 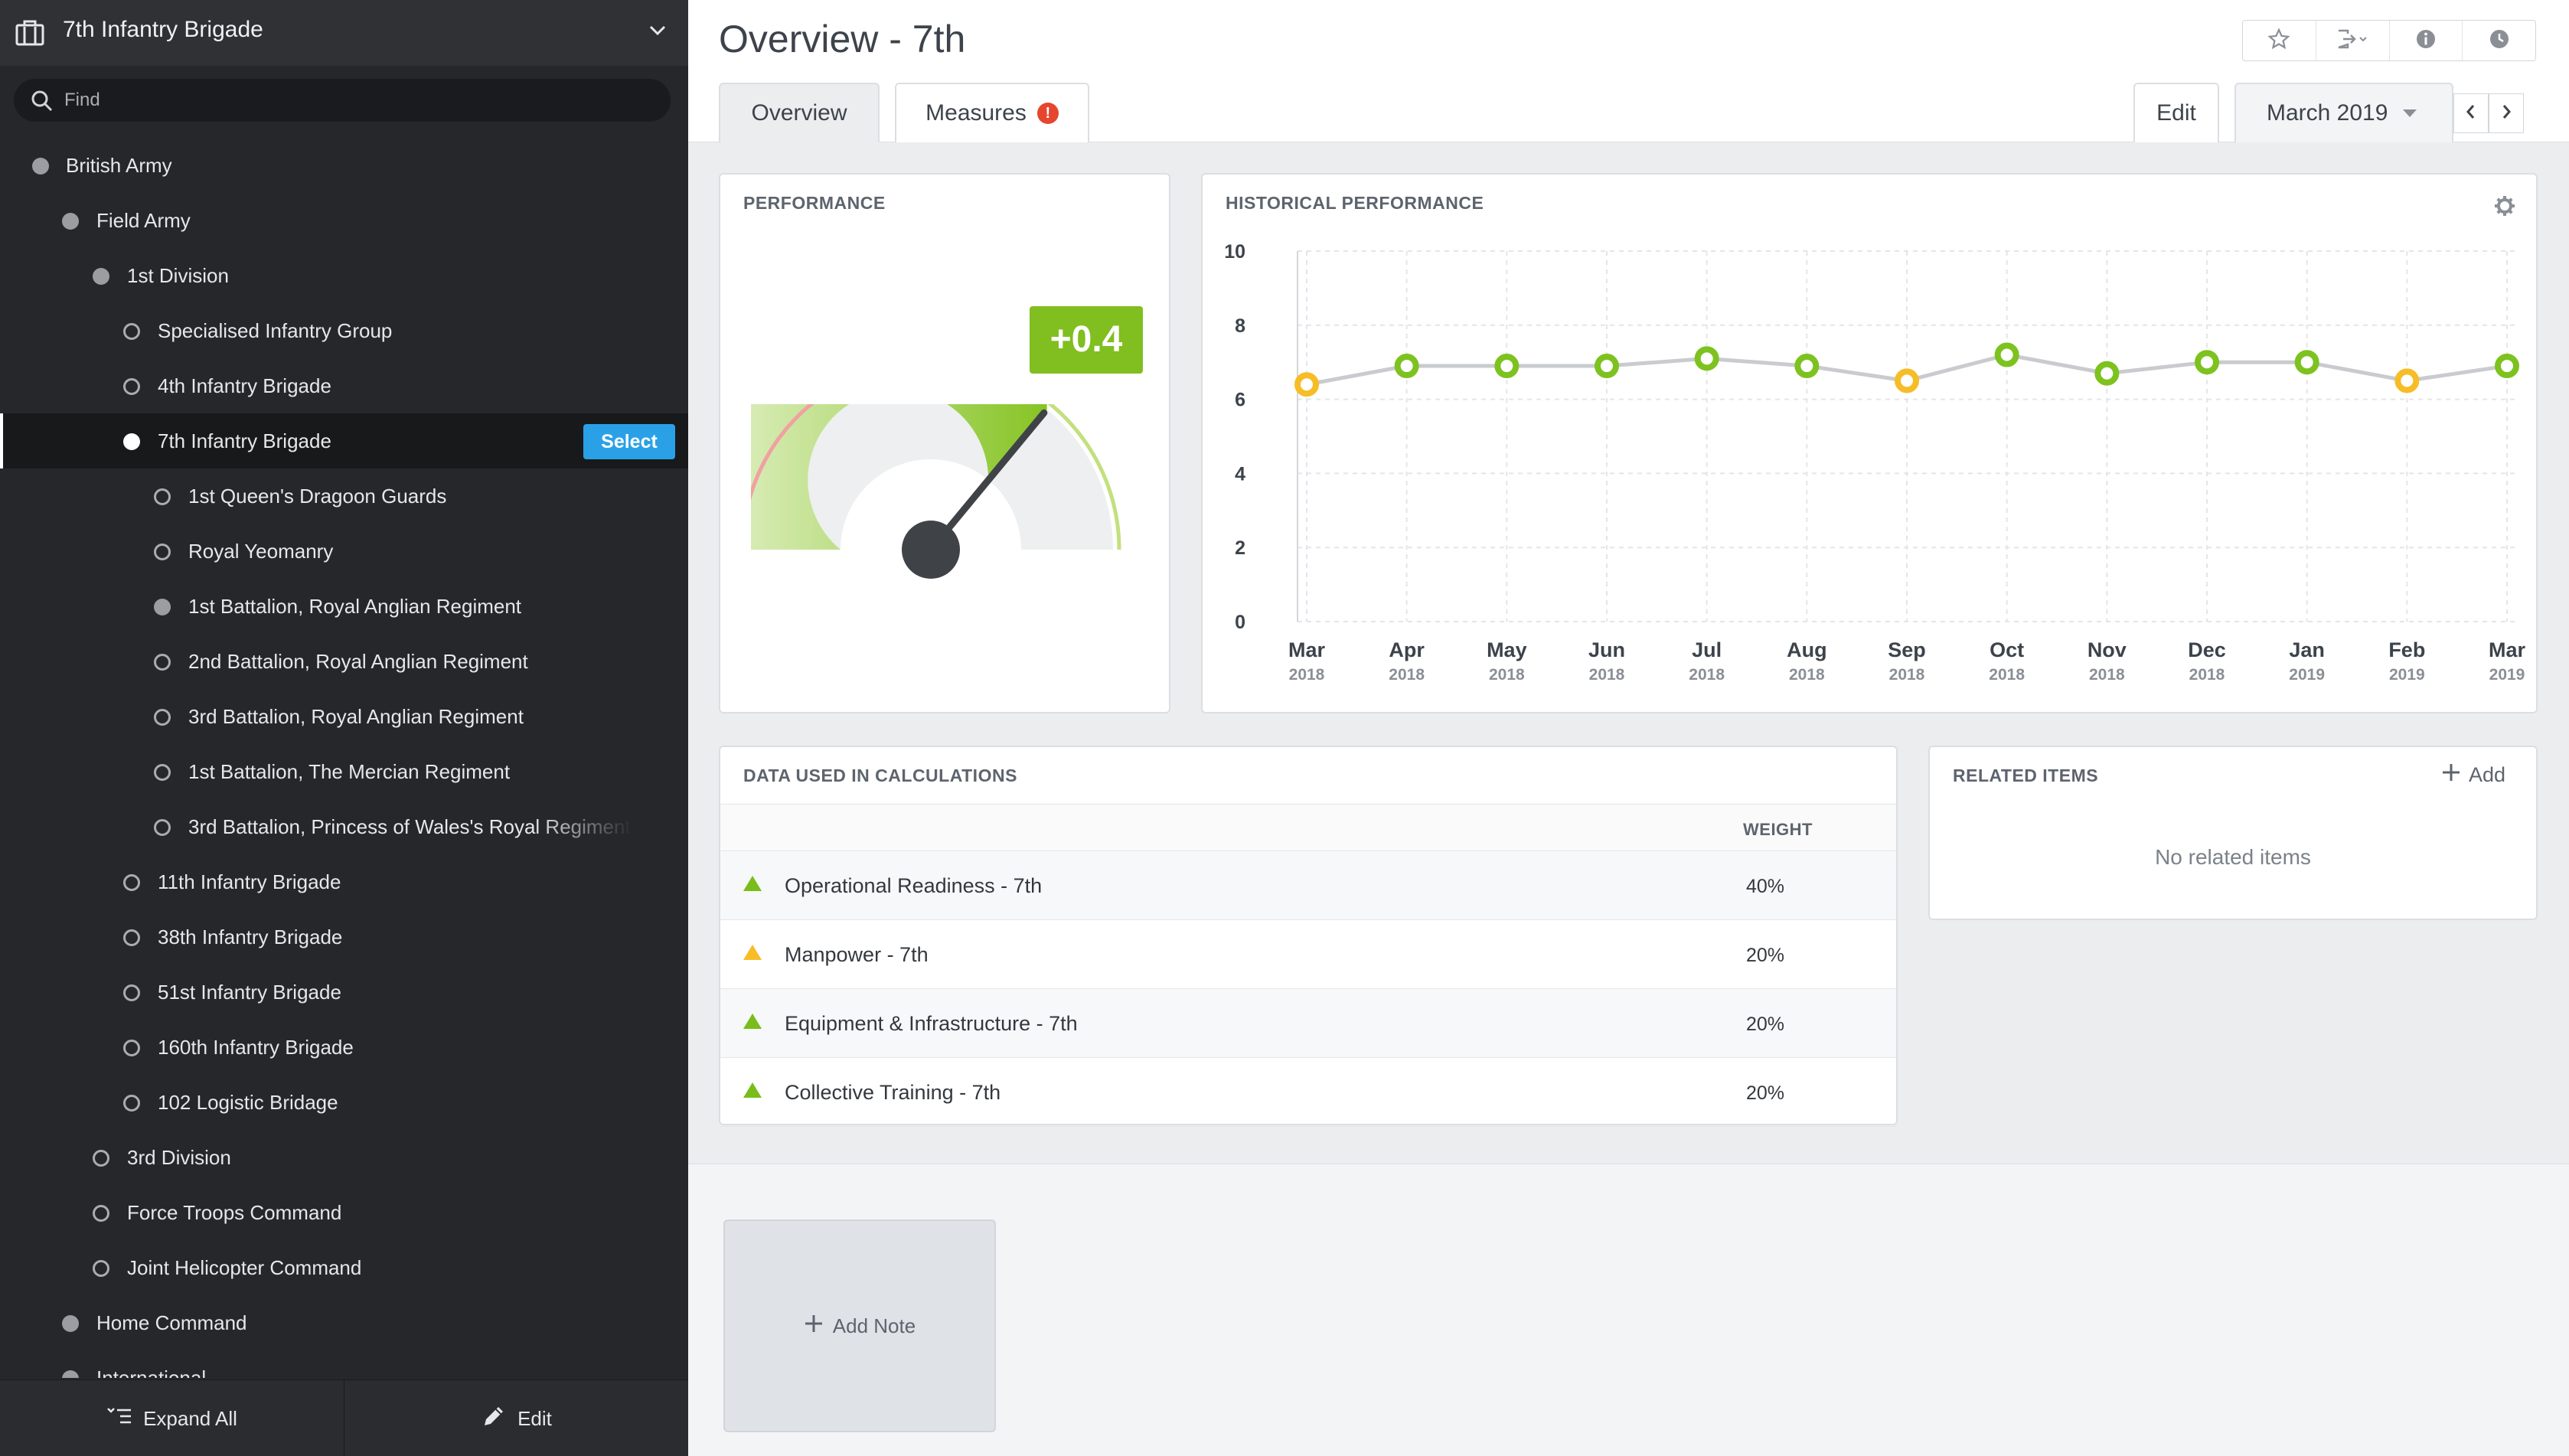 What do you see at coordinates (2327, 113) in the screenshot?
I see `period-label: March 2019` at bounding box center [2327, 113].